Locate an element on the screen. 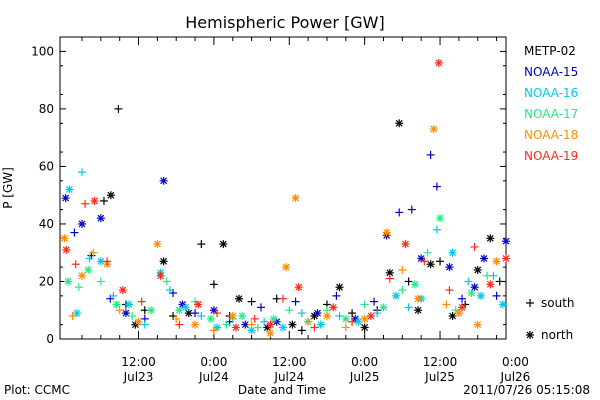  y-tick-label: 100 is located at coordinates (42, 51).